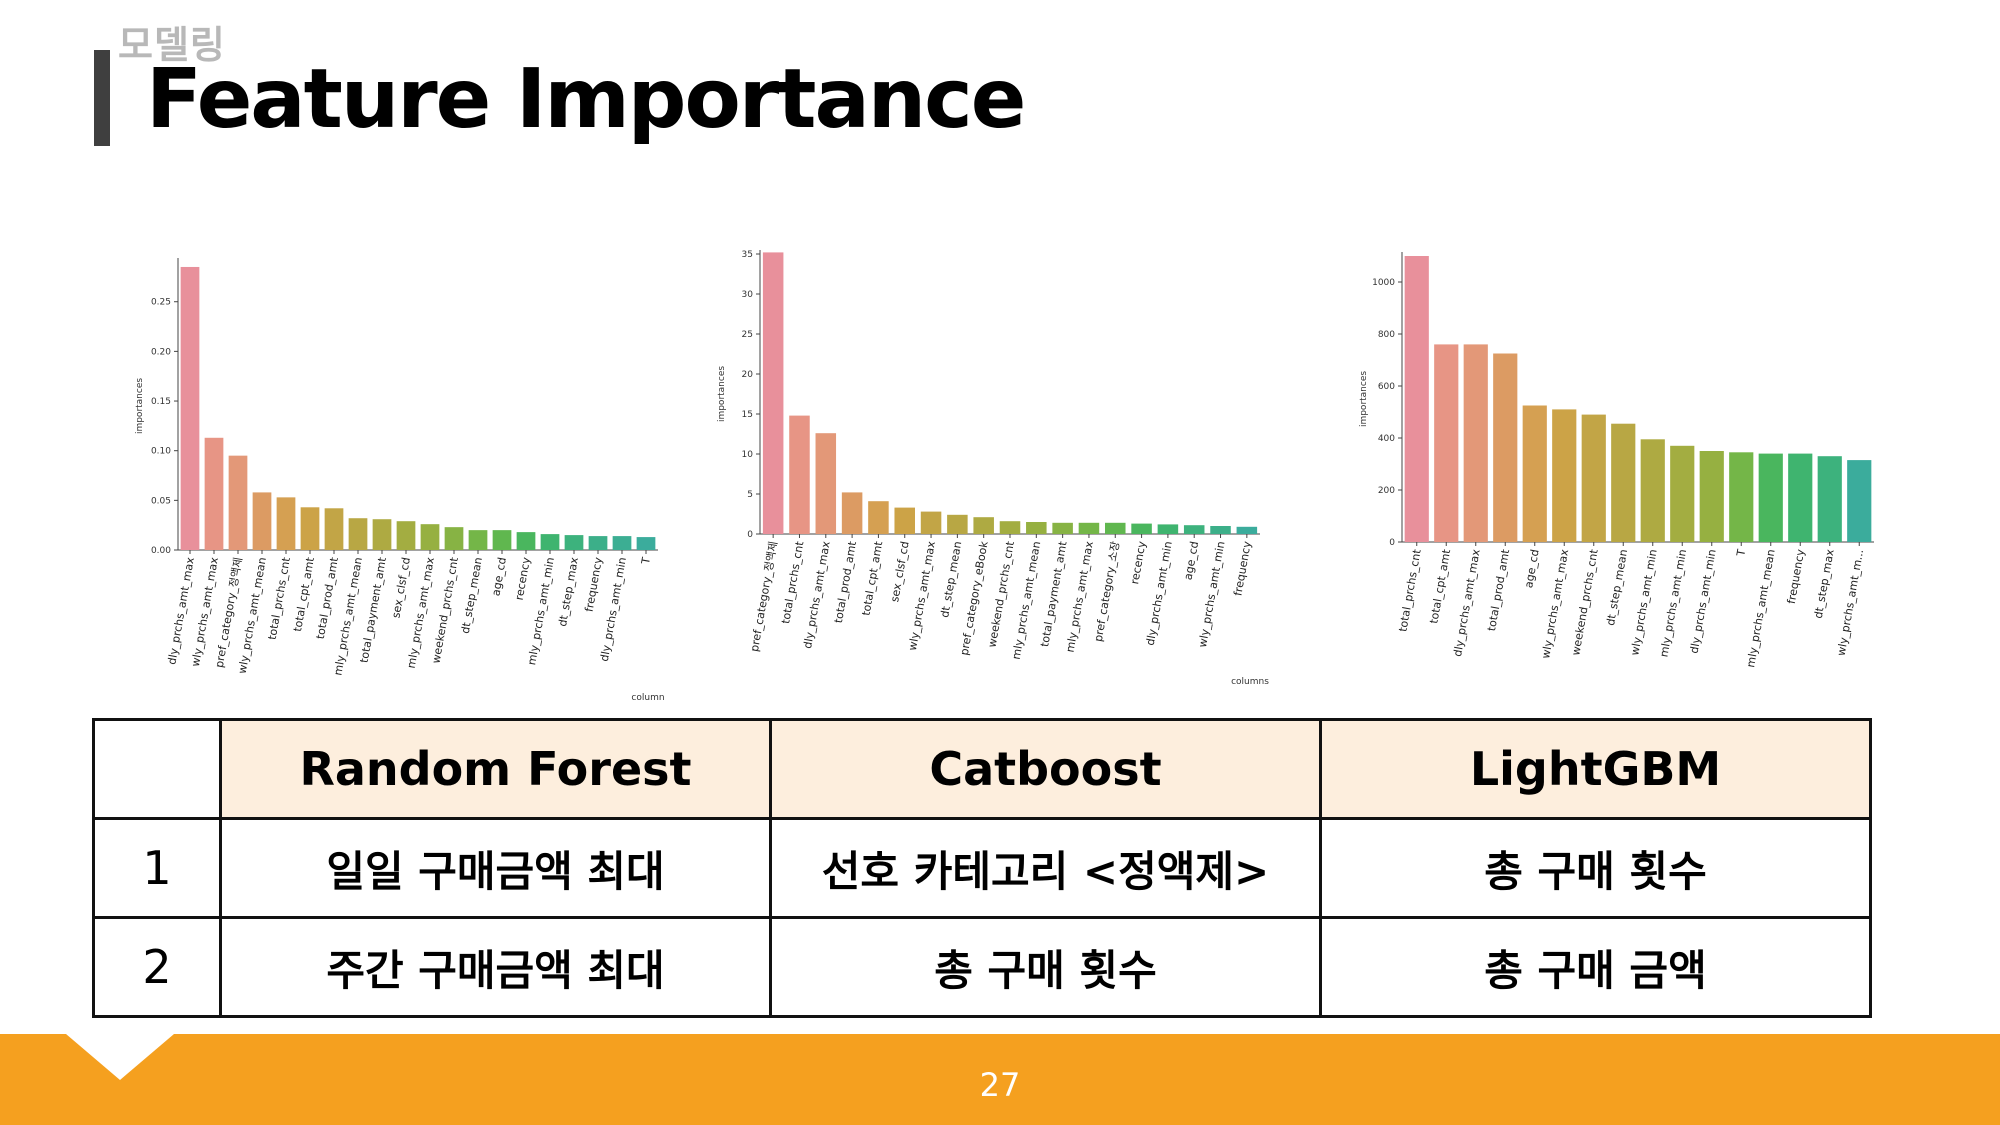 This screenshot has width=2000, height=1125. Describe the element at coordinates (748, 375) in the screenshot. I see `y-tick-label: 20` at that location.